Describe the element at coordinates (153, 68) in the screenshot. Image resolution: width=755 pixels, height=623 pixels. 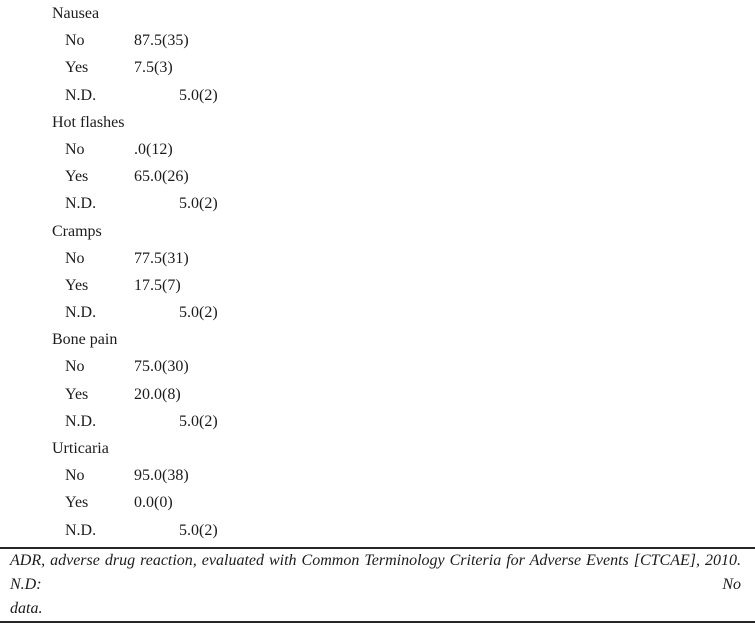
I see `value-cell: 7.5(3)` at that location.